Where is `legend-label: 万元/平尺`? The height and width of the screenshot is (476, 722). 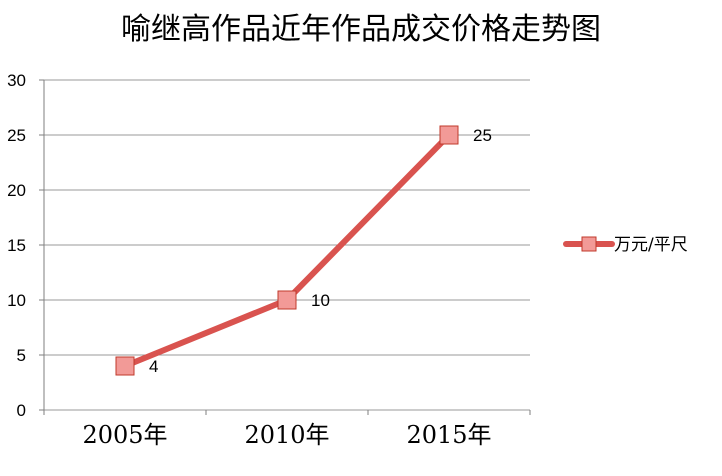
legend-label: 万元/平尺 is located at coordinates (651, 245).